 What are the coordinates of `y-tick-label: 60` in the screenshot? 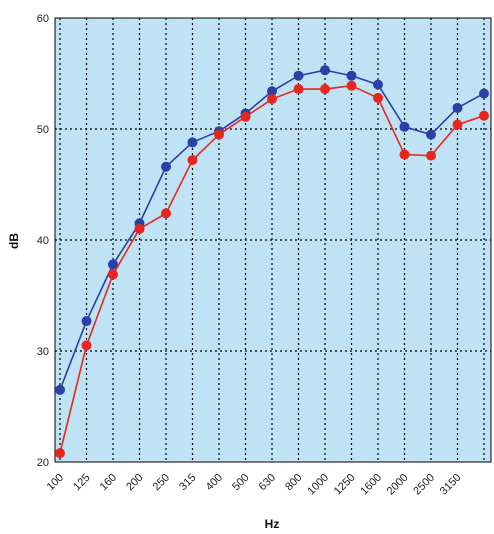 It's located at (43, 19).